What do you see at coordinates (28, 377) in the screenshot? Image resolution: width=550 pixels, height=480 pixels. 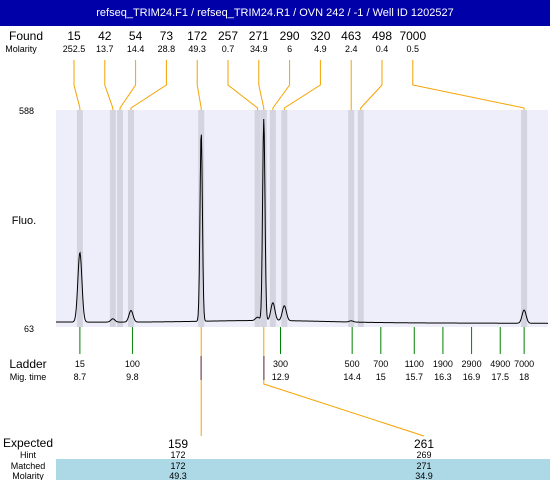 I see `mig-time-label: Mig. time` at bounding box center [28, 377].